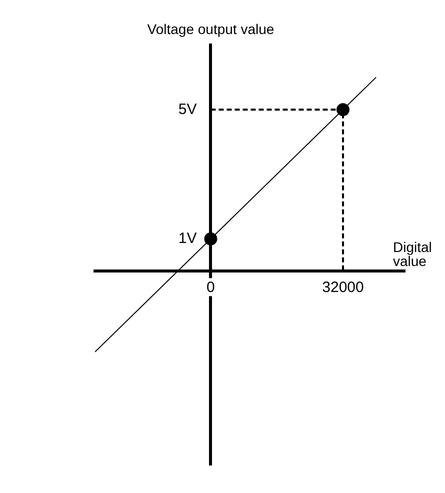  What do you see at coordinates (343, 287) in the screenshot?
I see `x-tick-label: 32000` at bounding box center [343, 287].